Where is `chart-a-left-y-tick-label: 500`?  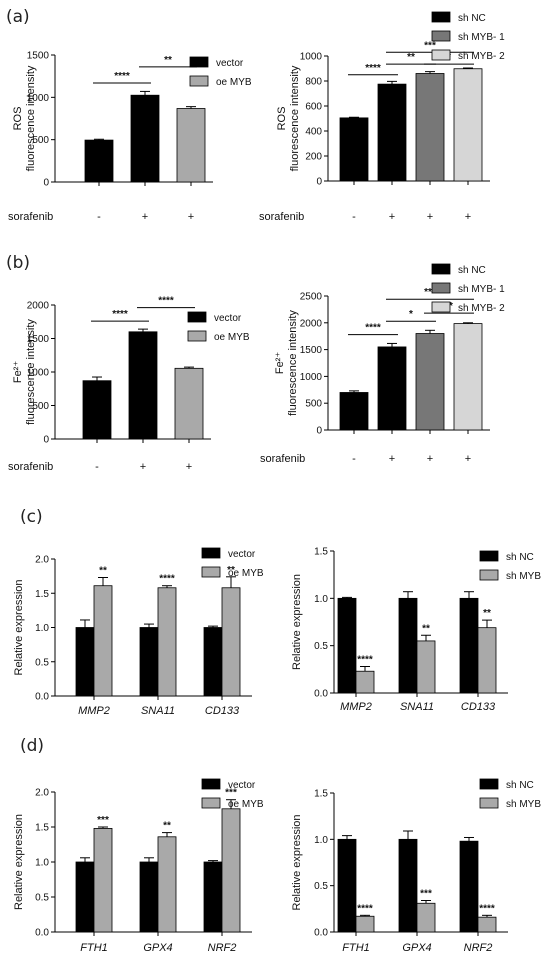
chart-a-left-y-tick-label: 500 is located at coordinates (40, 140).